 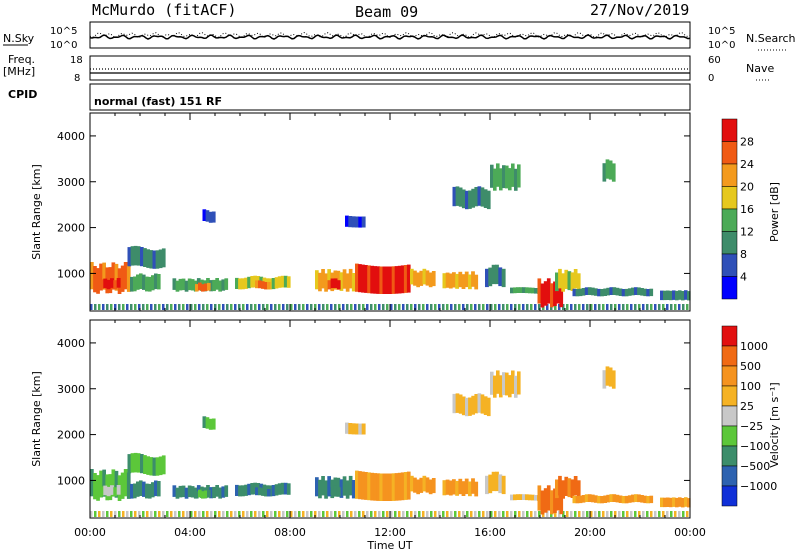 What do you see at coordinates (747, 209) in the screenshot?
I see `colorbar-tick-label: 16` at bounding box center [747, 209].